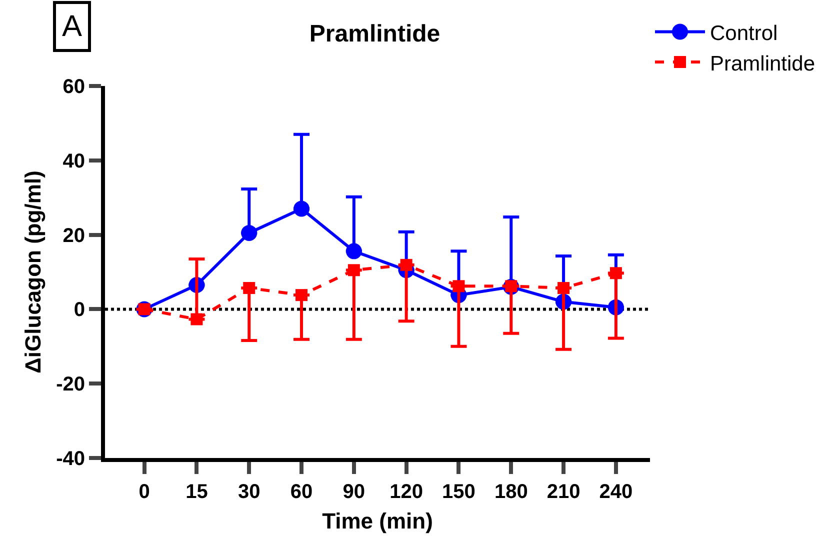  Describe the element at coordinates (70, 385) in the screenshot. I see `y-tick-label: -20` at that location.